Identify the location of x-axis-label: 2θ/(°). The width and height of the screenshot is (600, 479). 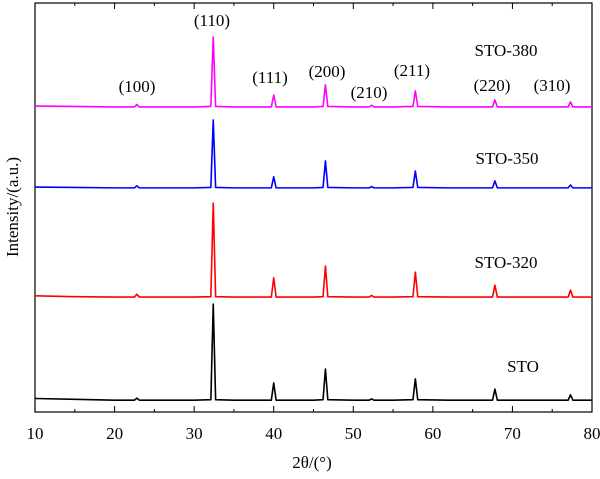
(312, 462).